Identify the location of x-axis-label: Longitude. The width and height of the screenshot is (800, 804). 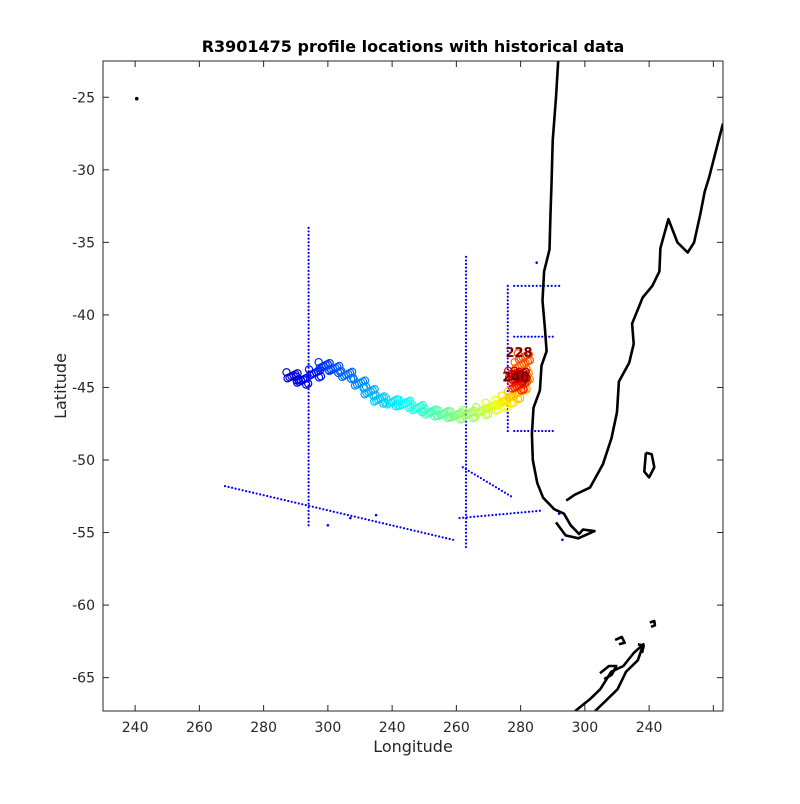
(413, 746).